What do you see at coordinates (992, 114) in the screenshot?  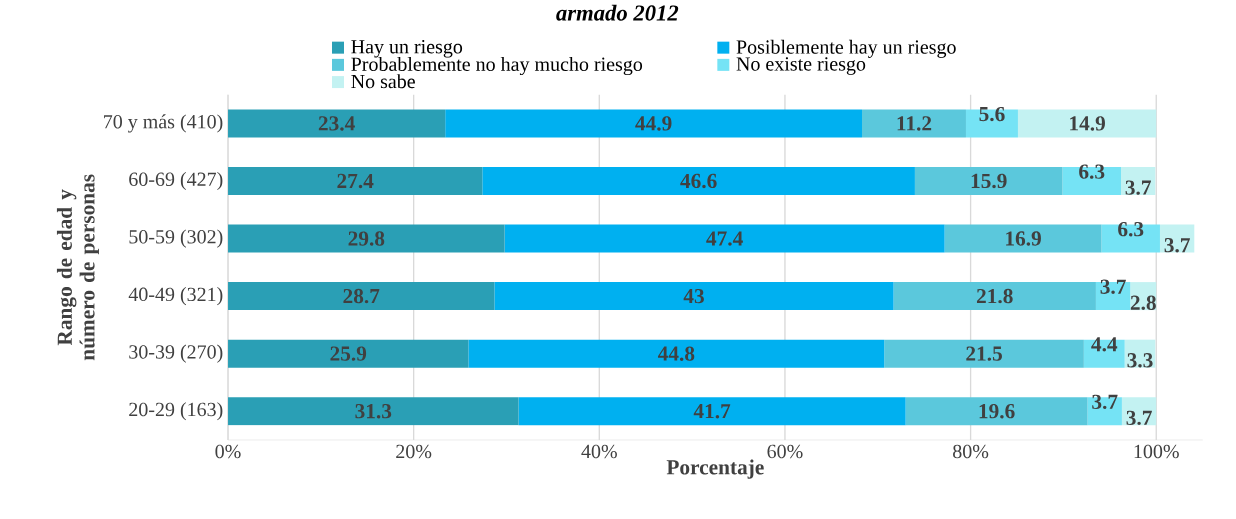 I see `data-label: 5.6` at bounding box center [992, 114].